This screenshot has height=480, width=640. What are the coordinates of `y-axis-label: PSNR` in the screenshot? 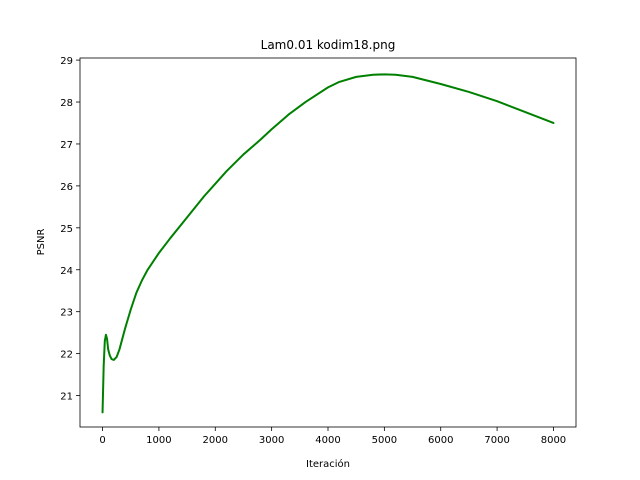 It's located at (41, 242).